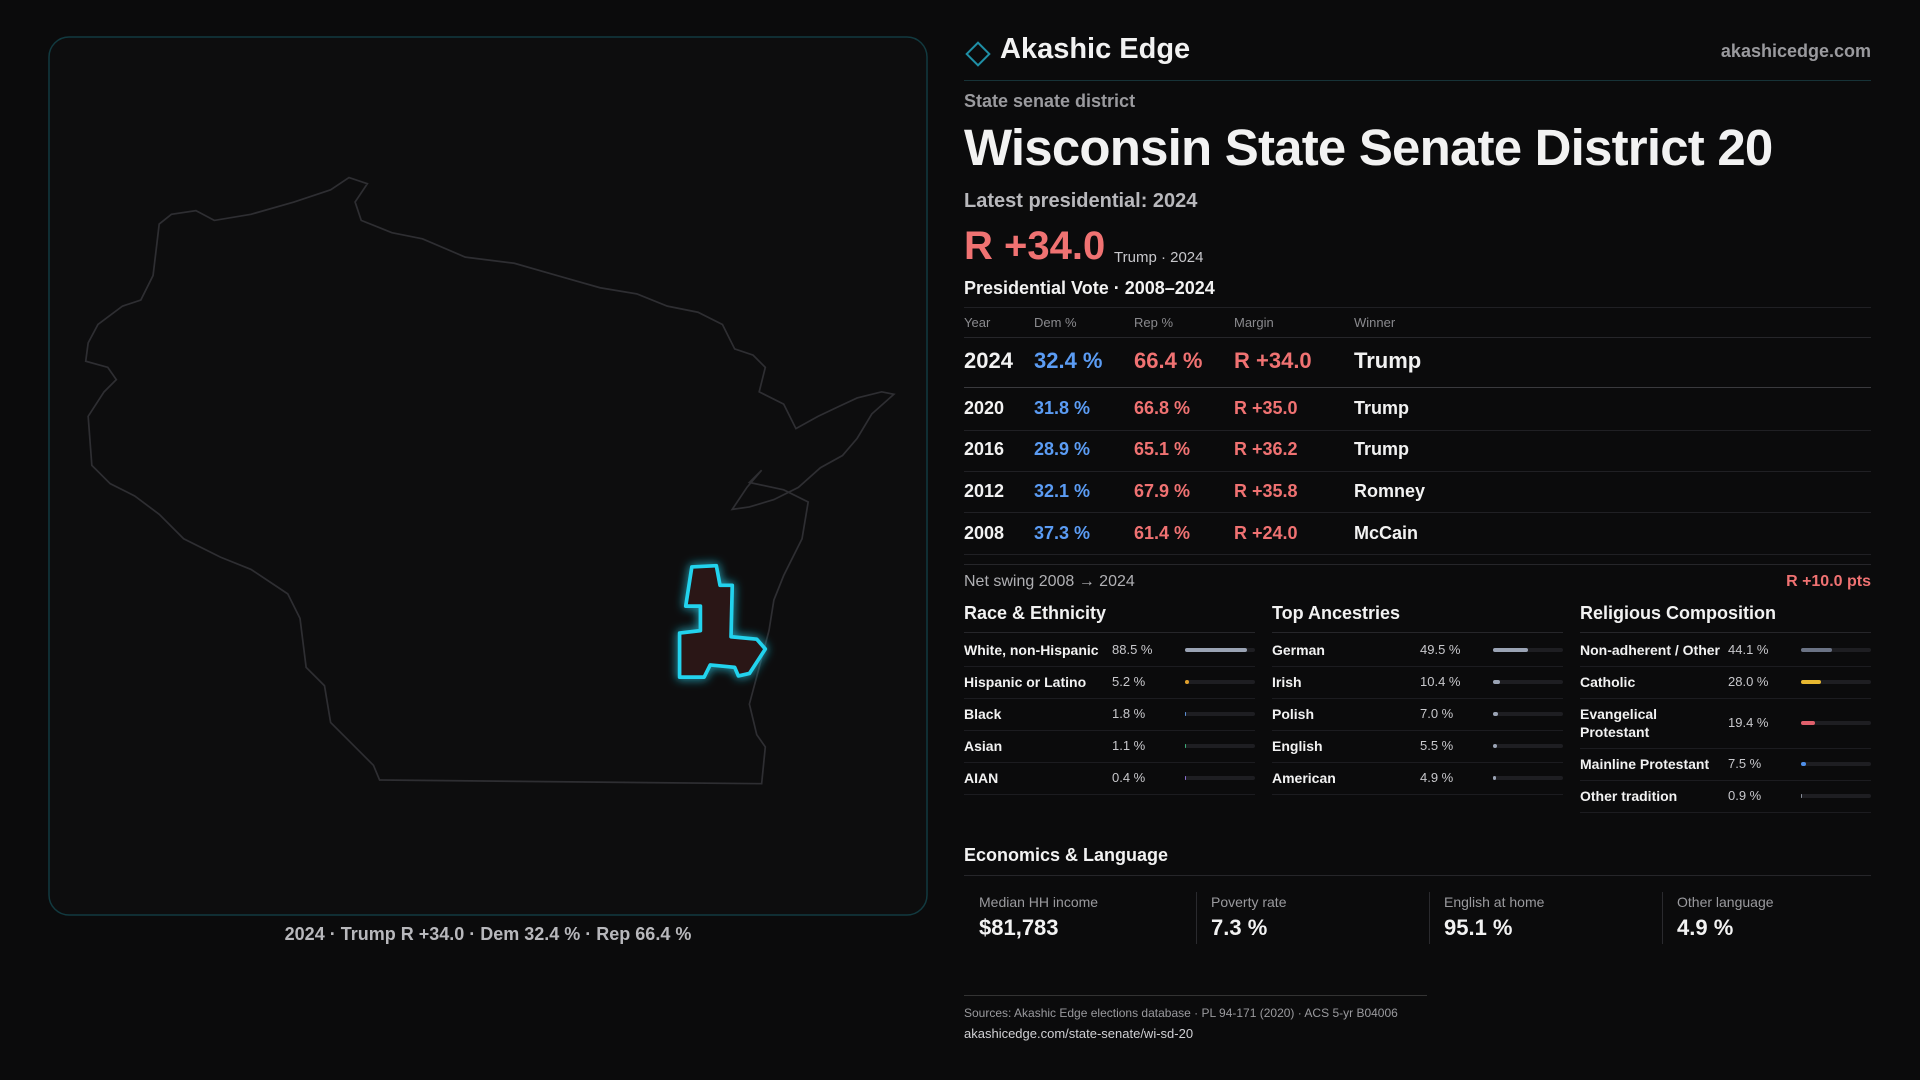 The width and height of the screenshot is (1920, 1080). Describe the element at coordinates (1678, 613) in the screenshot. I see `panel-title: Religious Composition` at that location.